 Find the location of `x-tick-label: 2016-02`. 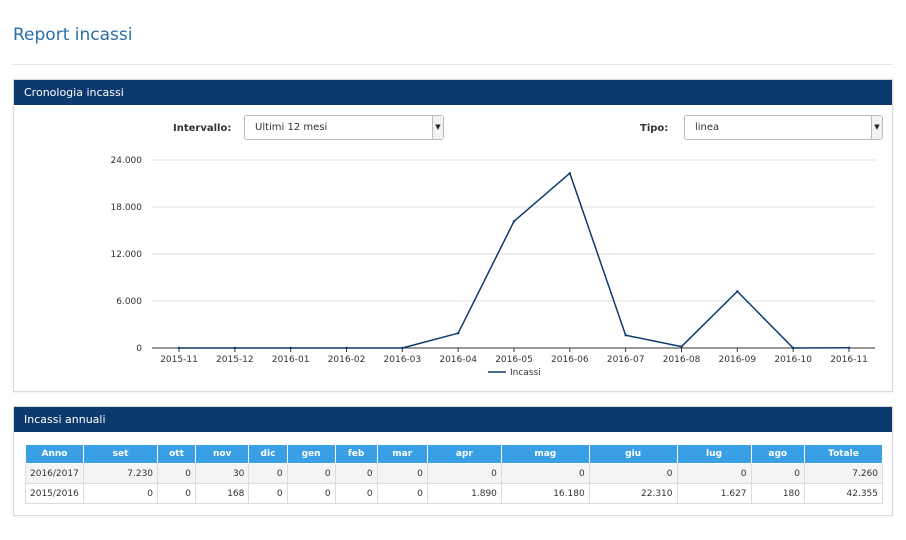

x-tick-label: 2016-02 is located at coordinates (347, 360).